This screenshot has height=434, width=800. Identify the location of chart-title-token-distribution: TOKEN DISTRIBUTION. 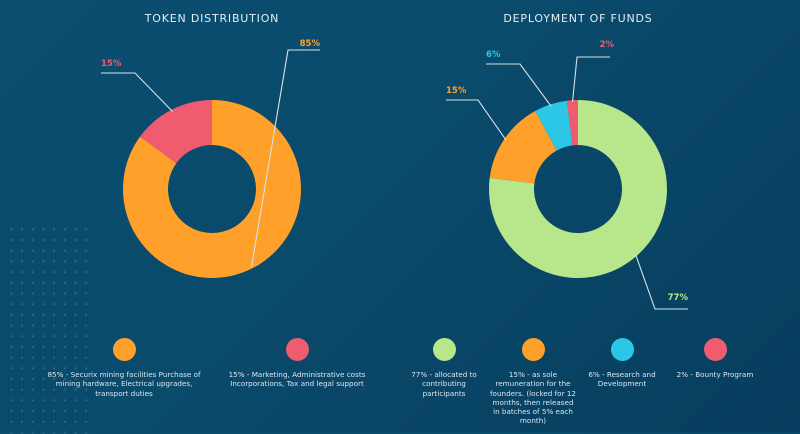
(212, 18).